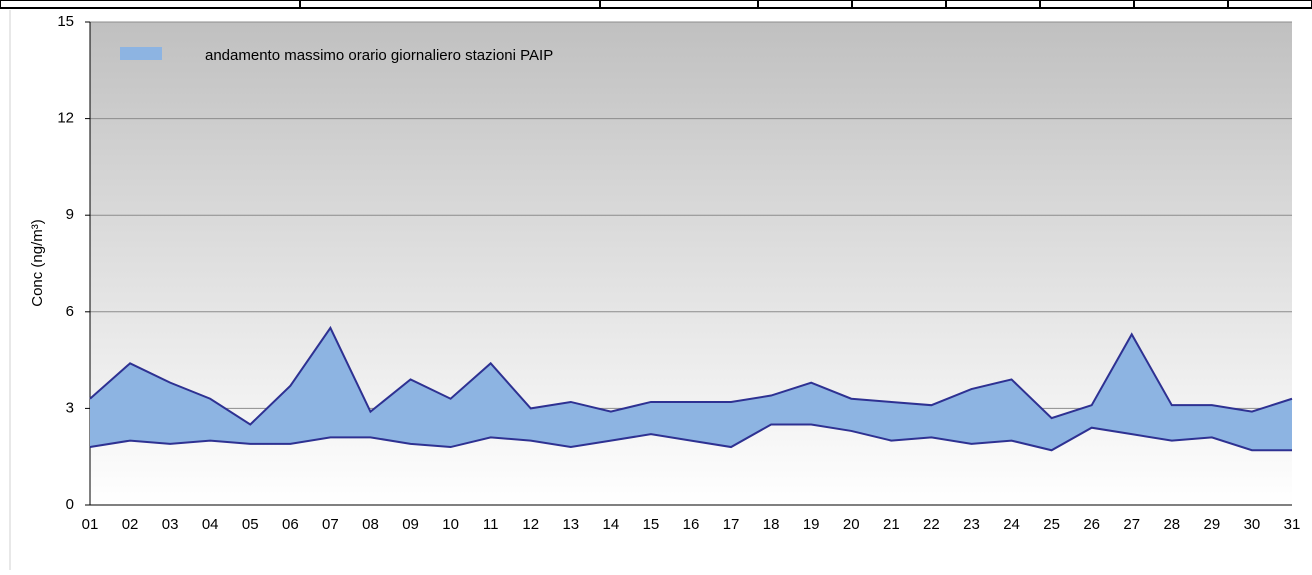 This screenshot has height=575, width=1312. I want to click on top-table-strip, so click(656, 4).